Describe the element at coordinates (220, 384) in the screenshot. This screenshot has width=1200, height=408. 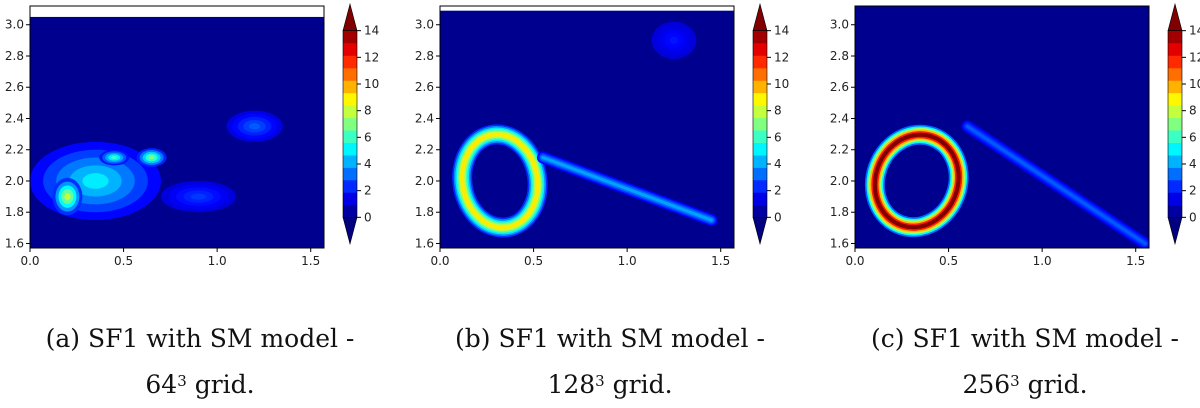
I see `caption-a-rest: grid.` at that location.